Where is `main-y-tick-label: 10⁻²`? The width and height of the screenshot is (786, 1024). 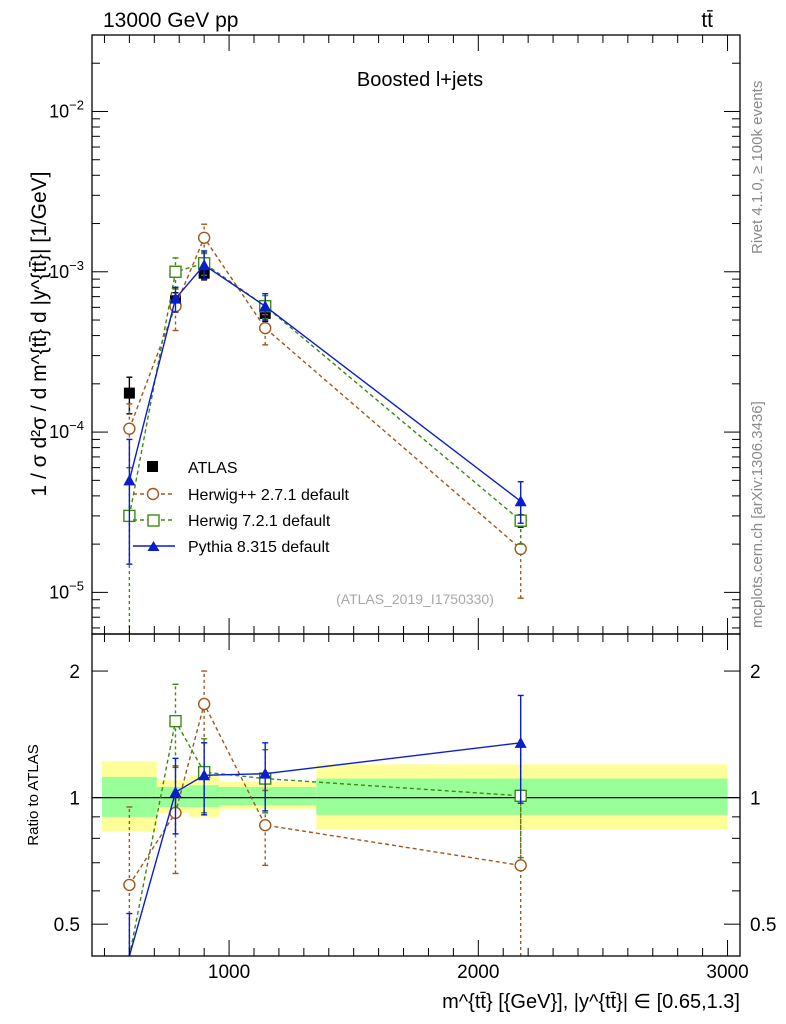 main-y-tick-label: 10⁻² is located at coordinates (66, 109).